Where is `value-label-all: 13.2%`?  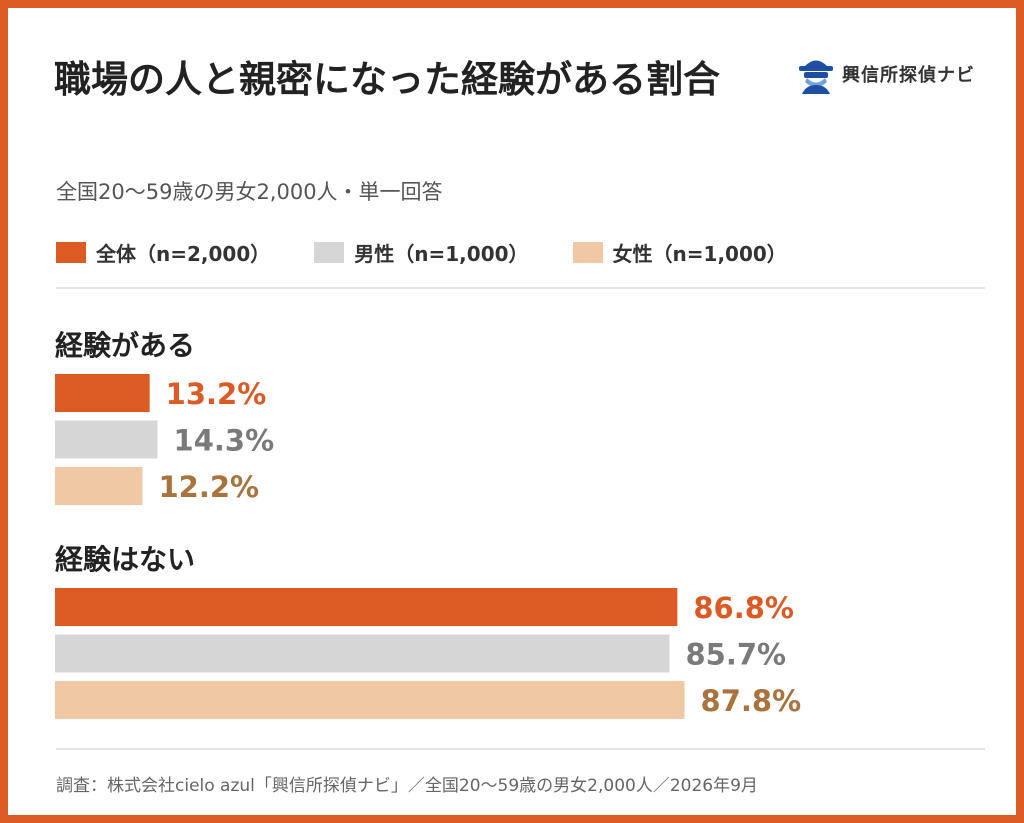 value-label-all: 13.2% is located at coordinates (216, 394).